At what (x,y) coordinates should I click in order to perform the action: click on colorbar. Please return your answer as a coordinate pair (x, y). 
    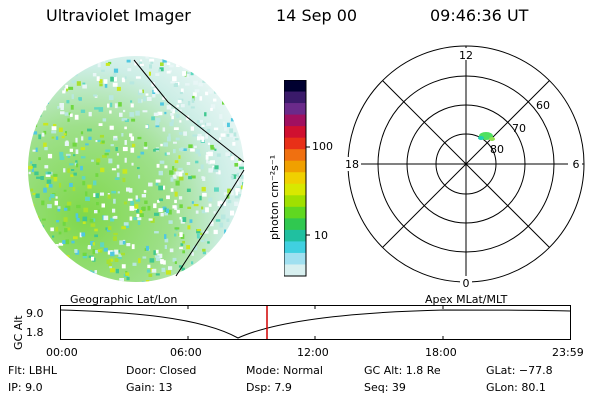
    Looking at the image, I should click on (297, 178).